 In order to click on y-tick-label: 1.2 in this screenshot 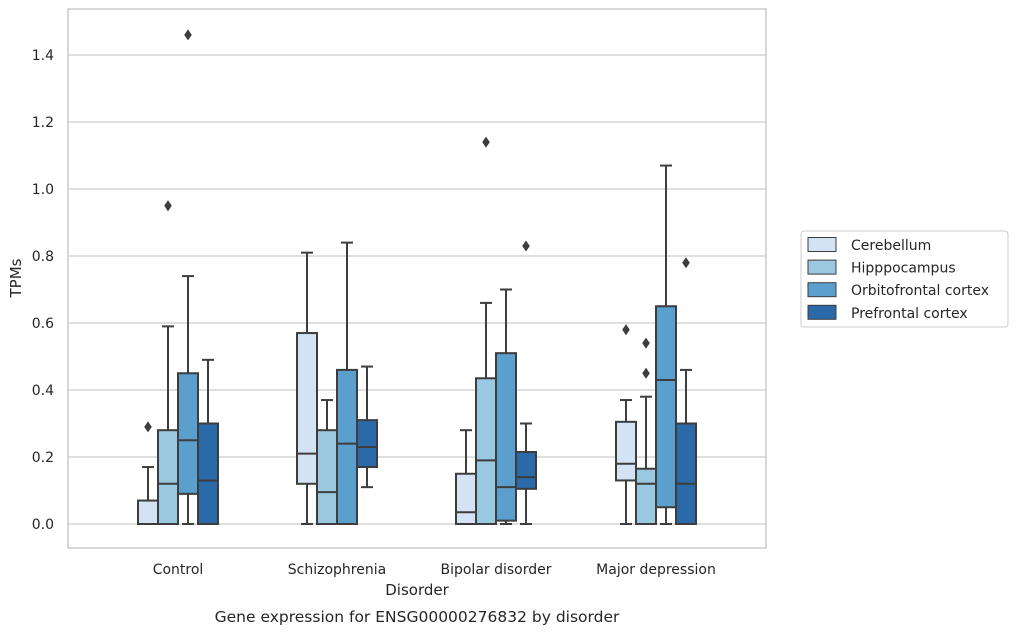, I will do `click(43, 123)`.